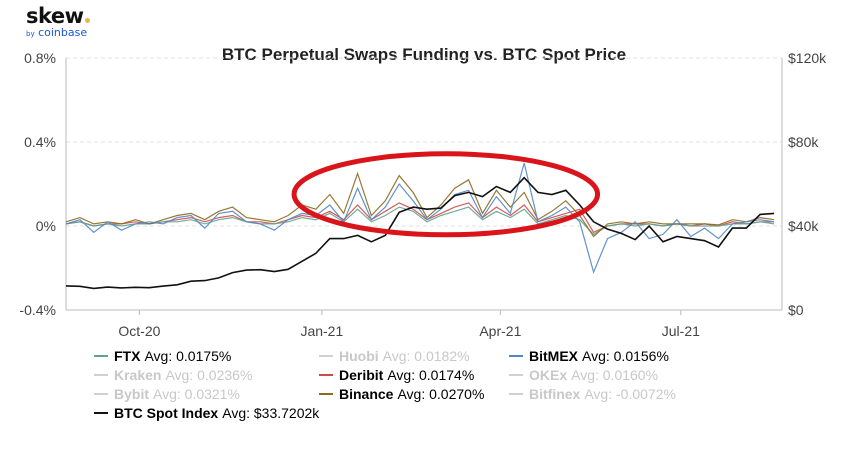 This screenshot has width=860, height=460. I want to click on legend-item-binance: Binance Avg: 0.0270%, so click(401, 394).